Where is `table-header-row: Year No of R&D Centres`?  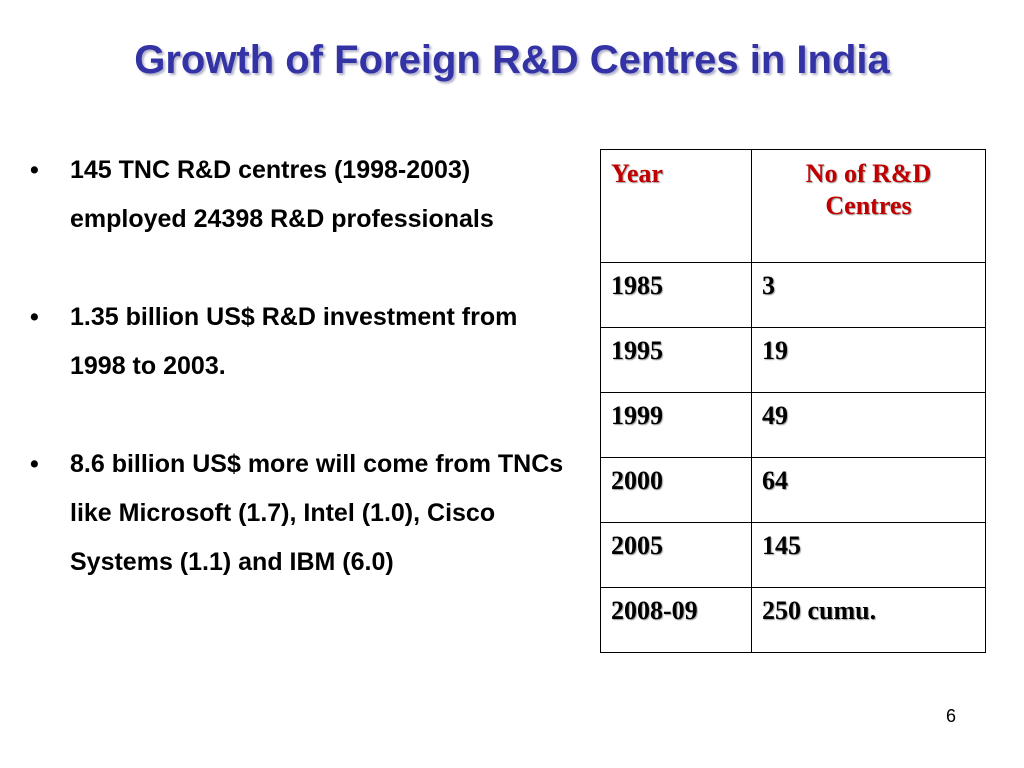
table-header-row: Year No of R&D Centres is located at coordinates (793, 206).